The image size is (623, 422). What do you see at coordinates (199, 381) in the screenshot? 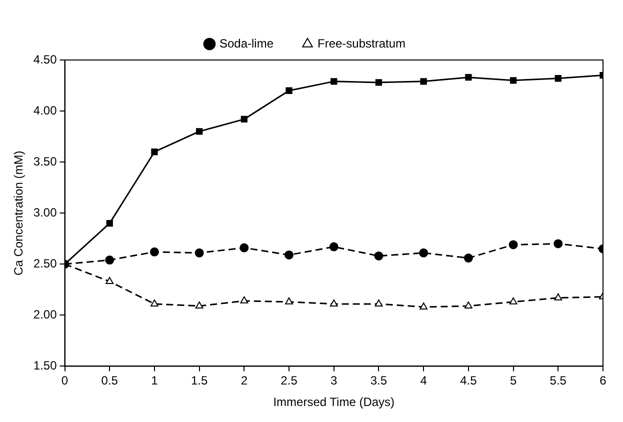
I see `x-tick-label: 1.5` at bounding box center [199, 381].